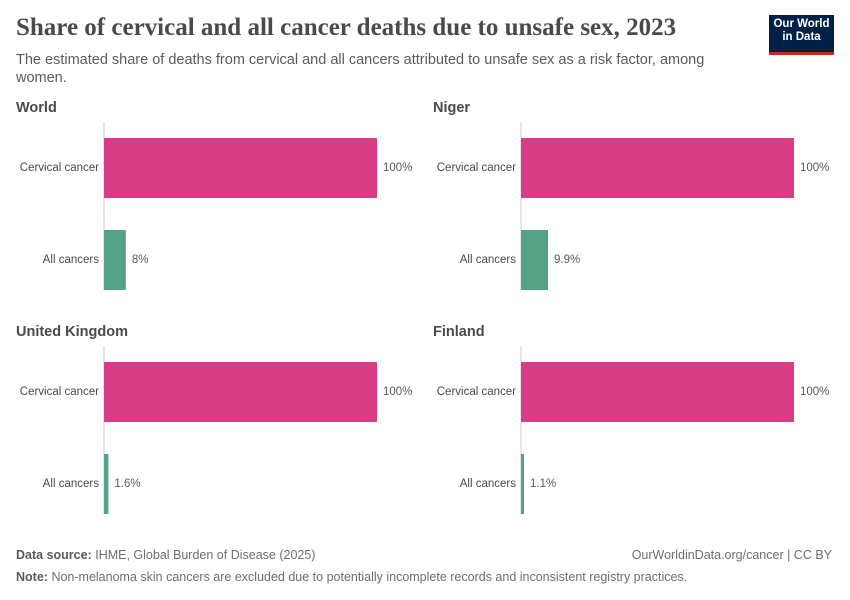 The image size is (850, 600). Describe the element at coordinates (801, 24) in the screenshot. I see `logo-text: Our World` at that location.